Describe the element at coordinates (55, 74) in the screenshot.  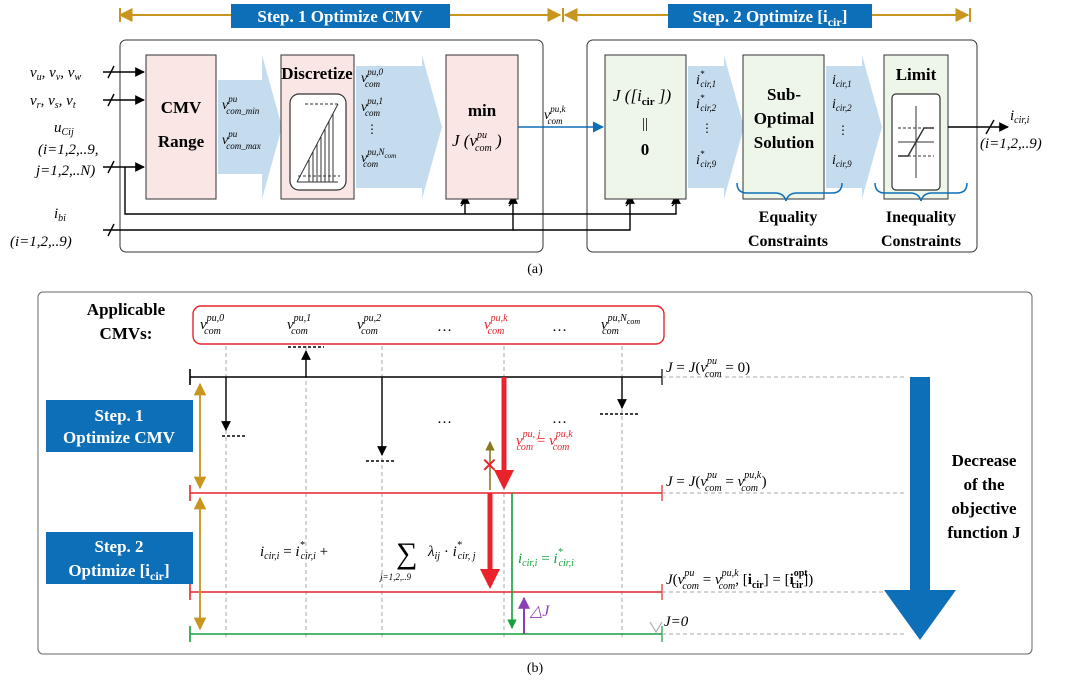
I see `svg-text: vu, vv, vw` at that location.